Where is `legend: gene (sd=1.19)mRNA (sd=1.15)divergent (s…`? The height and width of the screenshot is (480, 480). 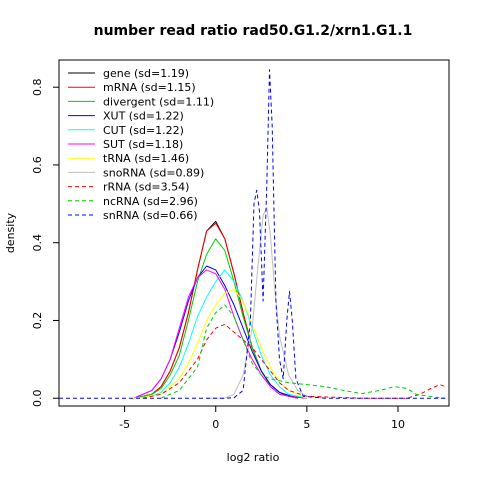
legend: gene (sd=1.19)mRNA (sd=1.15)divergent (s… is located at coordinates (141, 144).